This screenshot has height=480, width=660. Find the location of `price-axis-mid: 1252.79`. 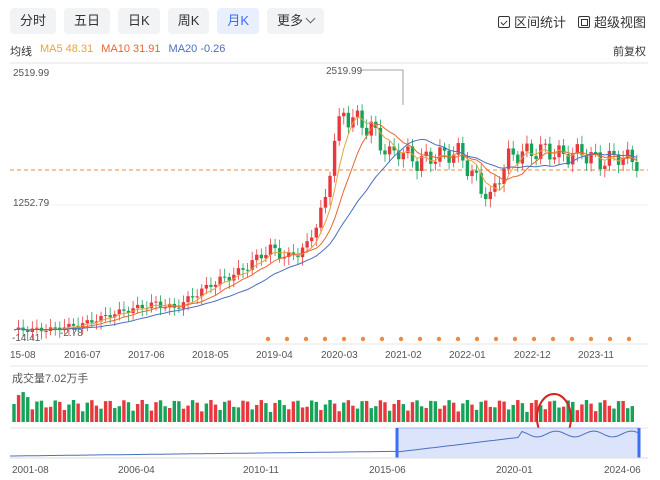

price-axis-mid: 1252.79 is located at coordinates (31, 203).